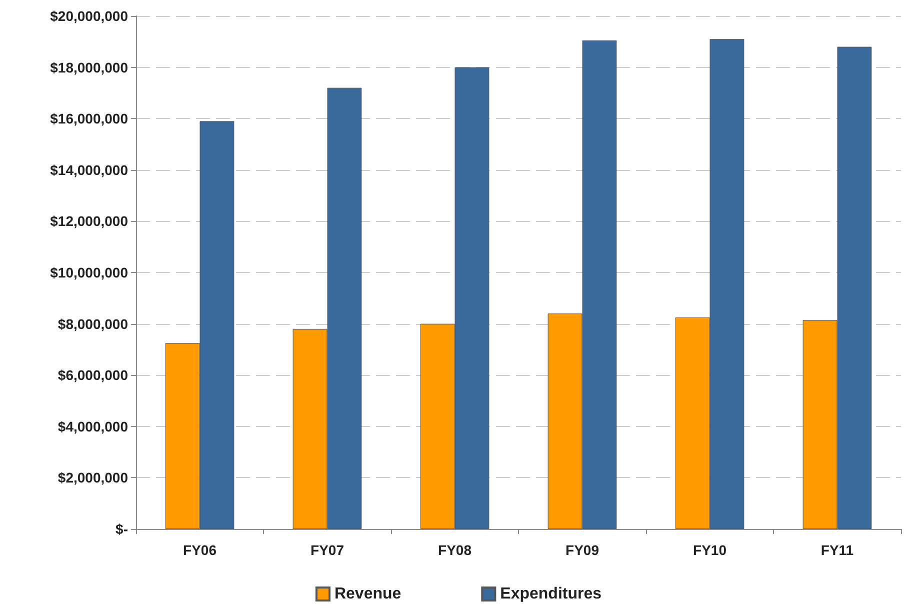  I want to click on y-tick-label: $16,000,000, so click(89, 118).